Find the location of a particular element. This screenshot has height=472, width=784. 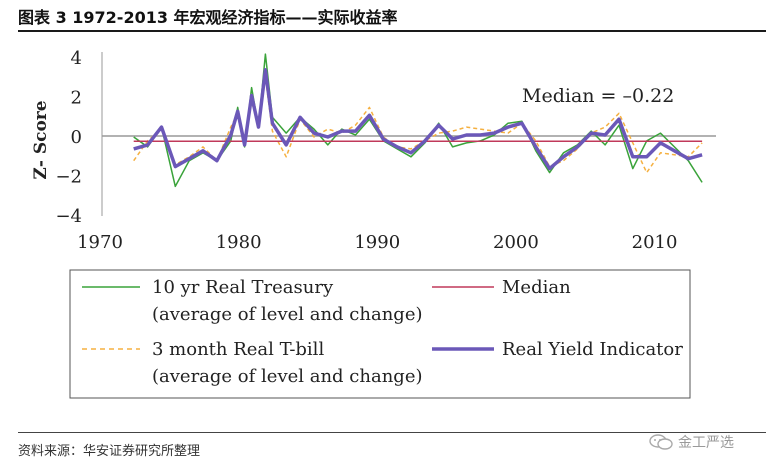

source-rule is located at coordinates (392, 432).